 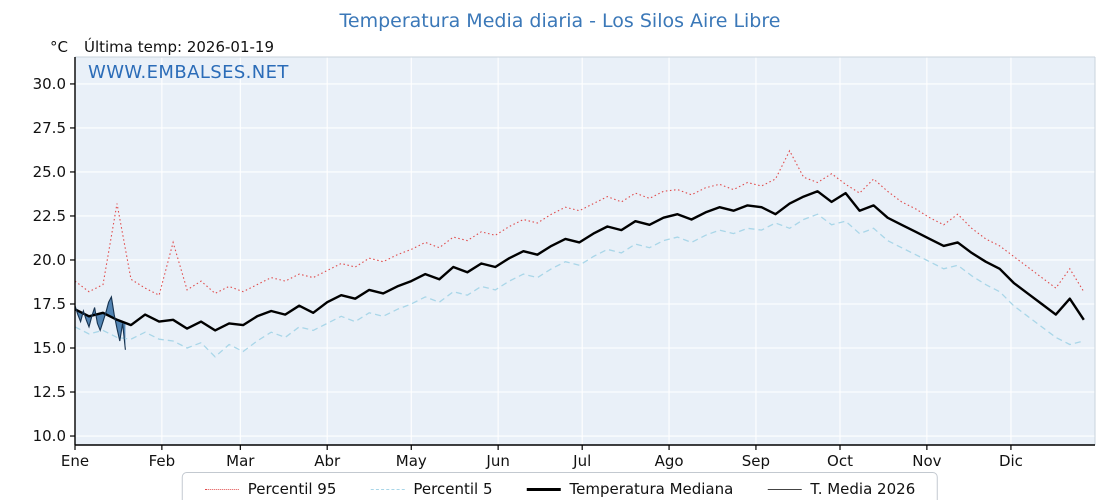 I want to click on svg-text: Ene, so click(x=75, y=461).